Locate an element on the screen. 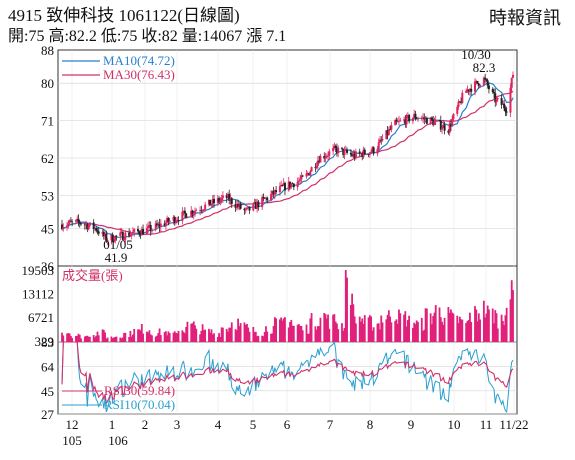 The height and width of the screenshot is (460, 575). x-tick-label: 3 is located at coordinates (177, 424).